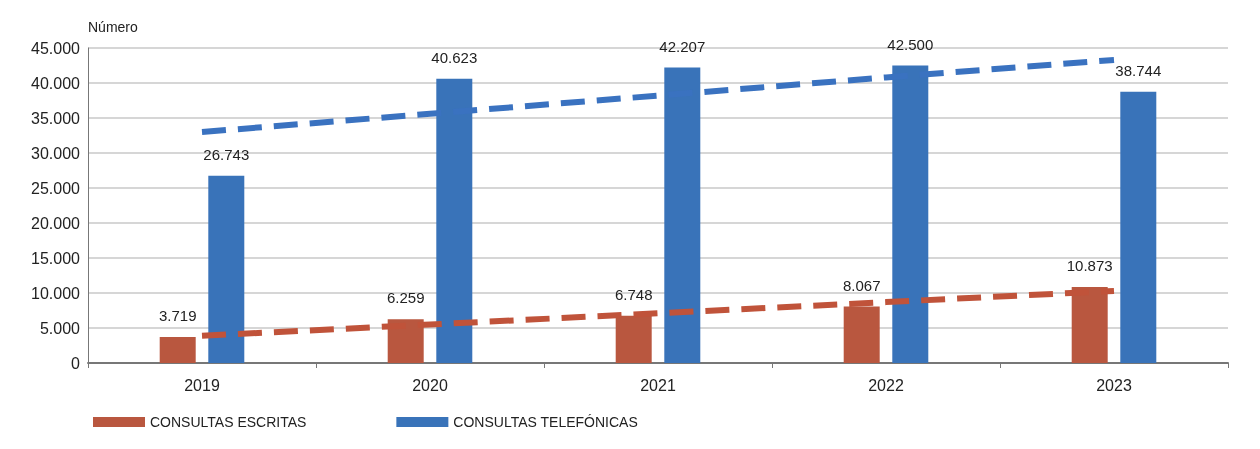 This screenshot has width=1260, height=449. What do you see at coordinates (76, 363) in the screenshot?
I see `y-tick-label: 0` at bounding box center [76, 363].